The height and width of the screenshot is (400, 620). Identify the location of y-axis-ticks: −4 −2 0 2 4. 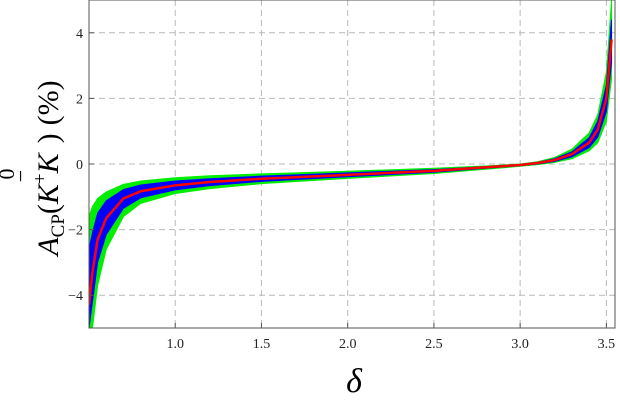
(81, 165).